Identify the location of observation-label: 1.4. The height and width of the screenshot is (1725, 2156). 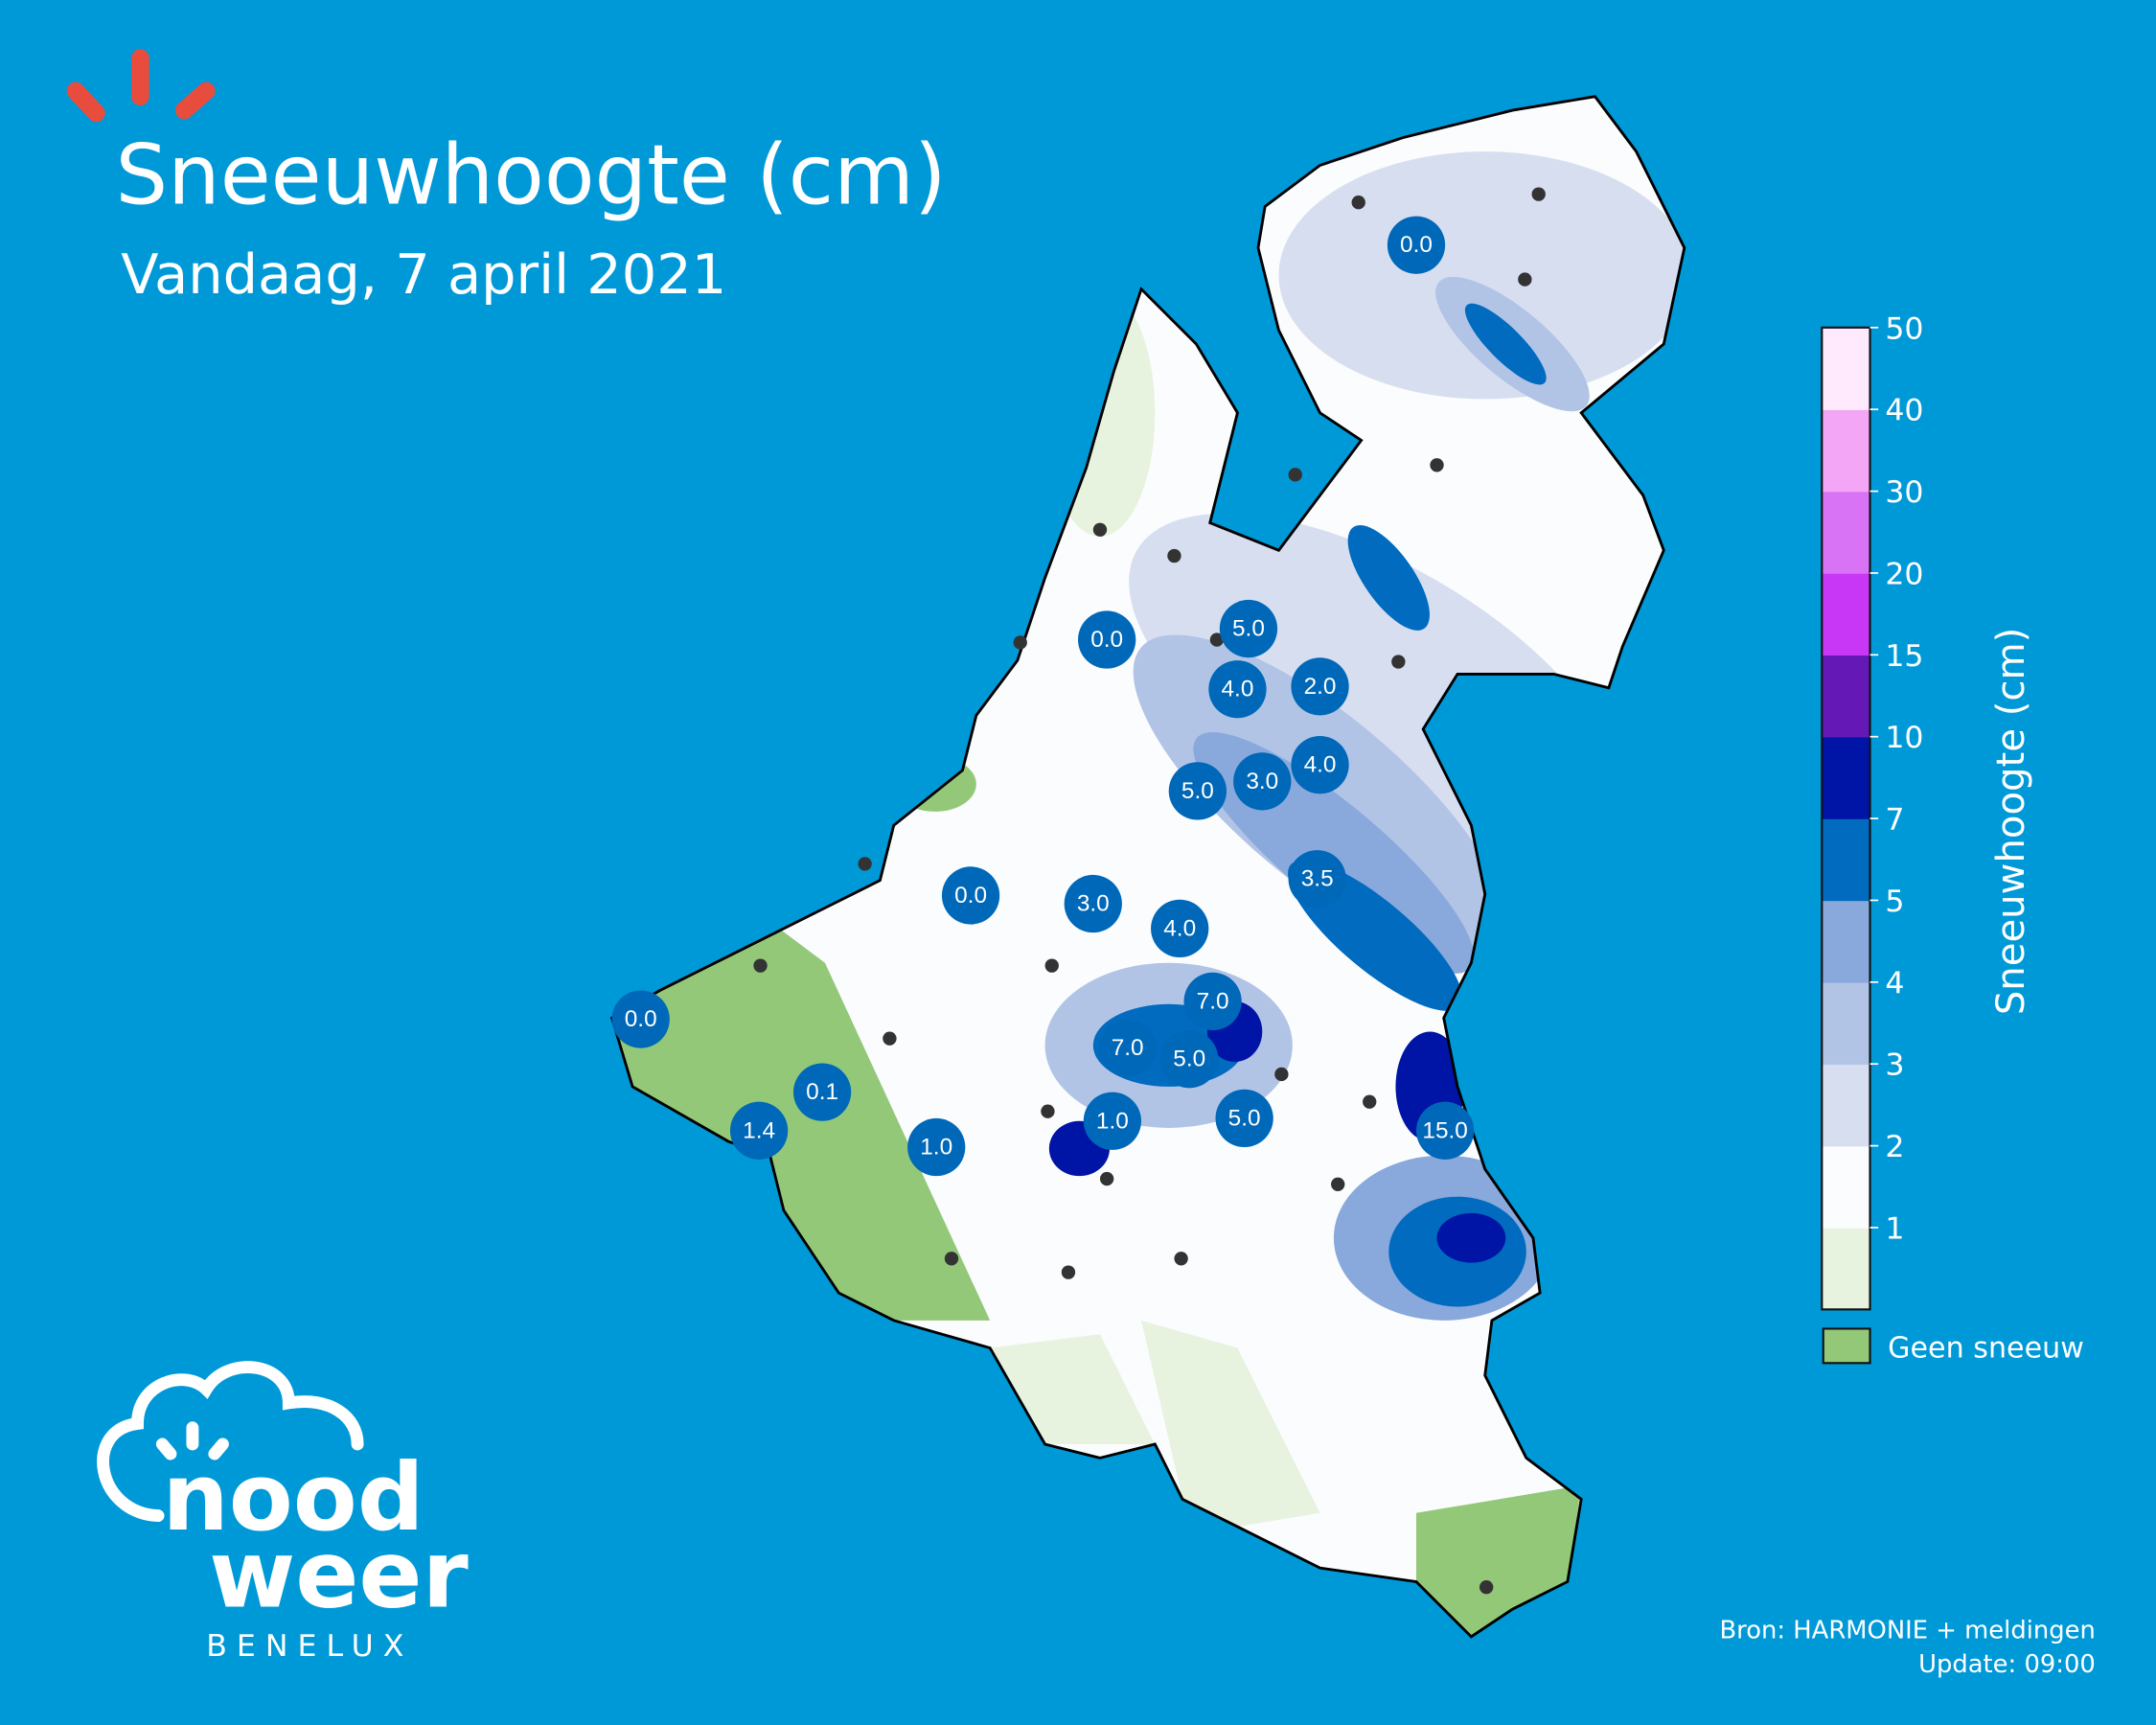
(759, 1130).